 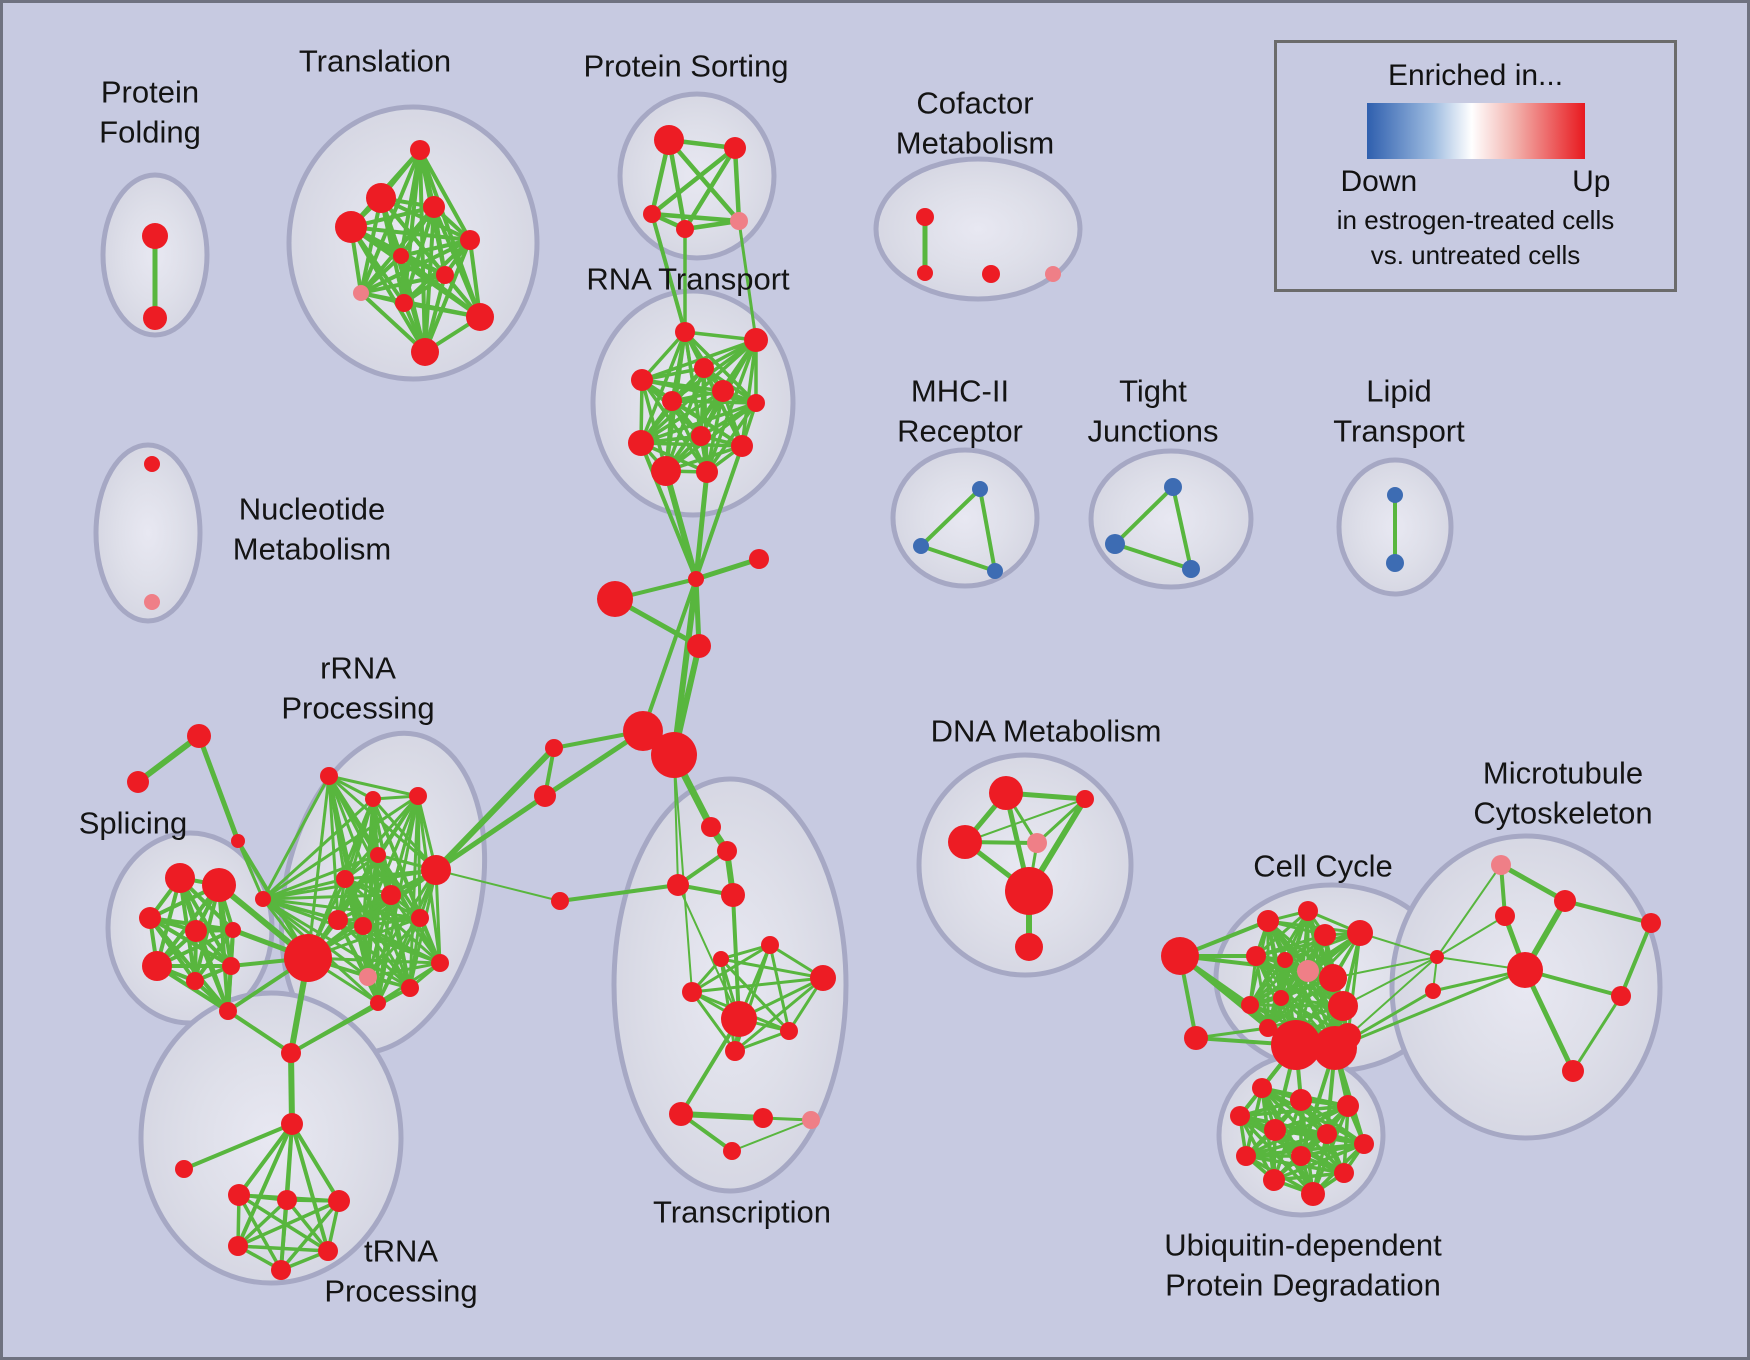 What do you see at coordinates (960, 391) in the screenshot?
I see `cluster-label-mhc-ii-receptor: MHC-II` at bounding box center [960, 391].